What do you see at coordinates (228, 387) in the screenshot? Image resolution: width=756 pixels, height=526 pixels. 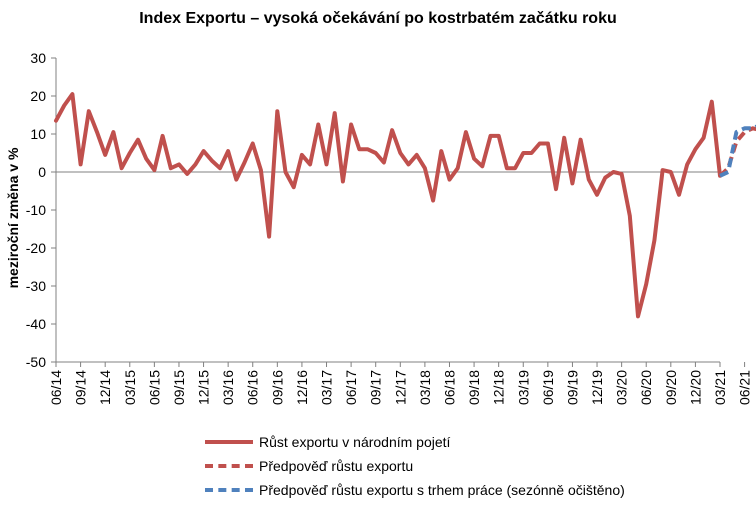 I see `x-tick-label: 03/16` at bounding box center [228, 387].